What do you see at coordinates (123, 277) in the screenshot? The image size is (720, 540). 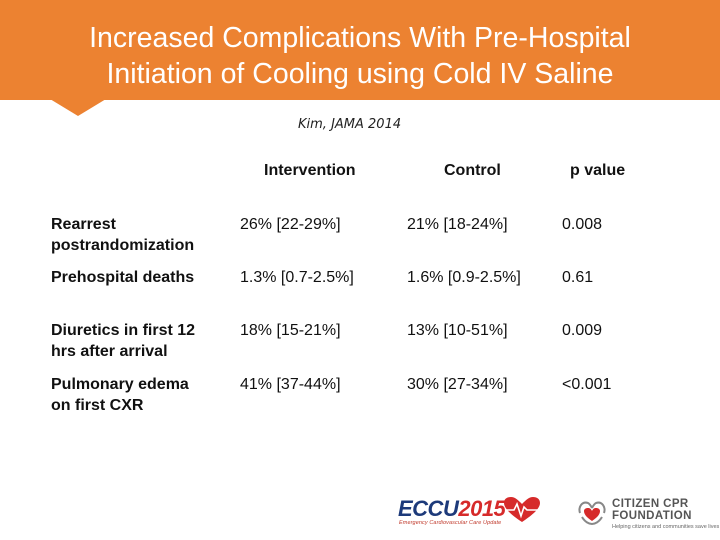 I see `row-label-line: Prehospital deaths` at bounding box center [123, 277].